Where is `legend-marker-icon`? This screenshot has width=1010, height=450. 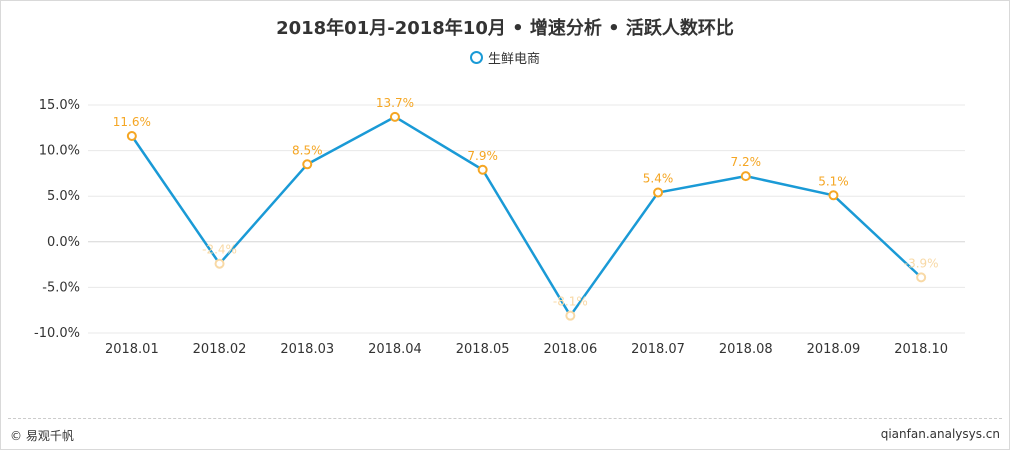
legend-marker-icon is located at coordinates (476, 57).